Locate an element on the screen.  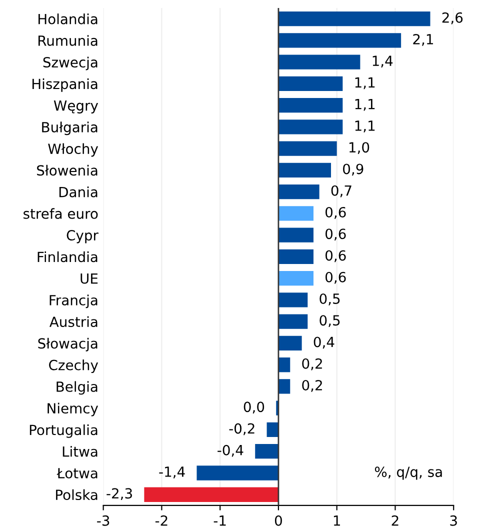
y-tick-label: Francja is located at coordinates (74, 301).